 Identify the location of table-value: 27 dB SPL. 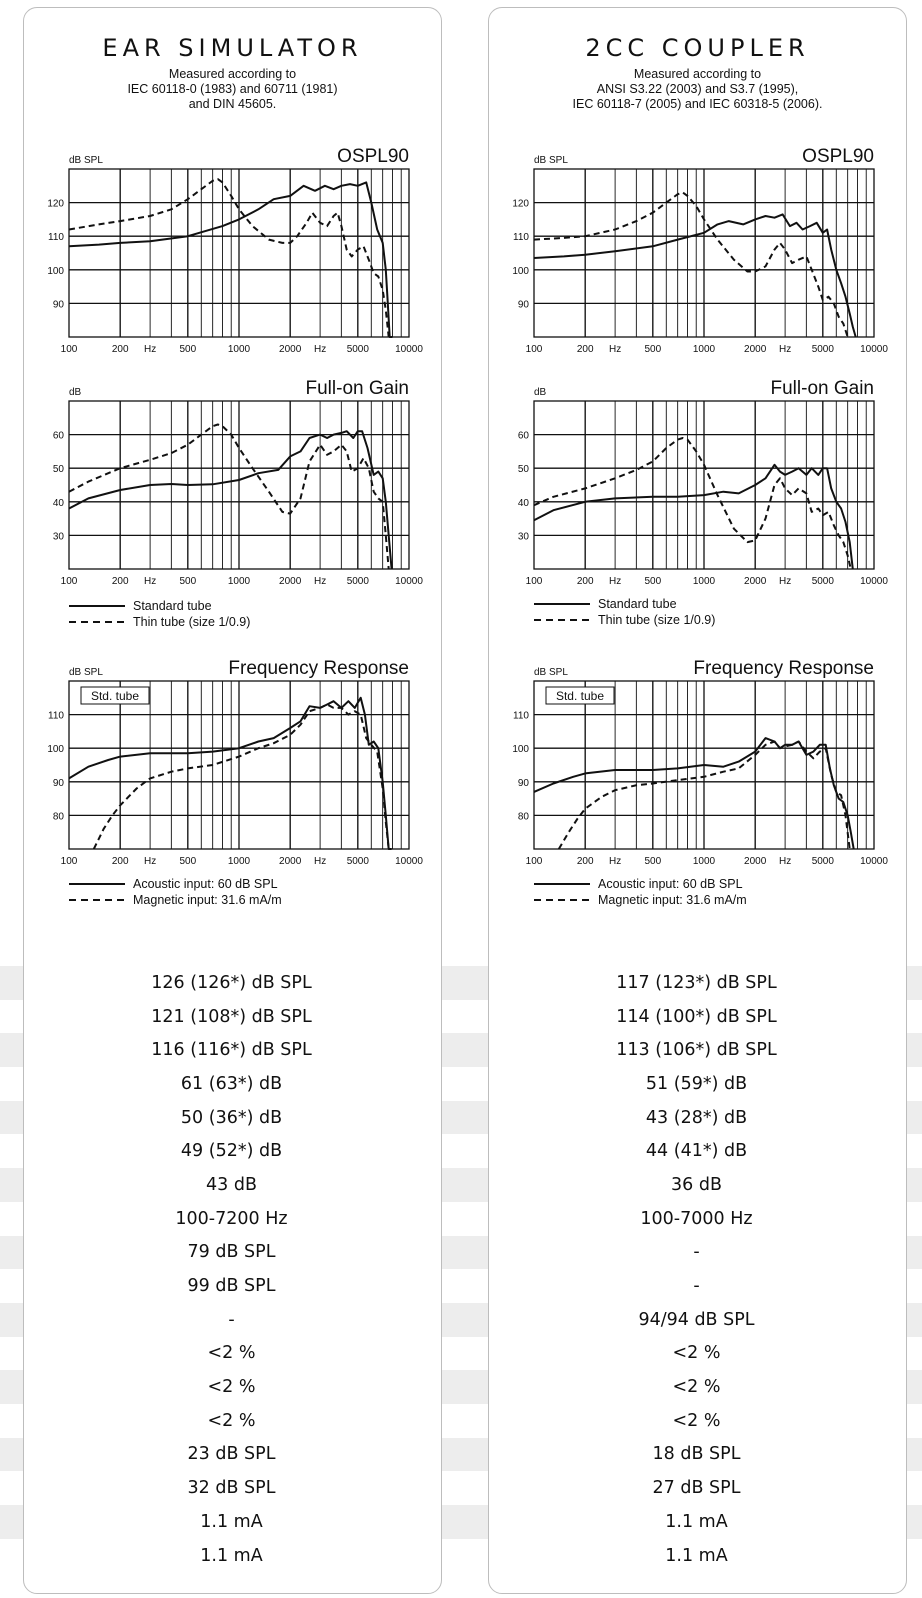
(696, 1488).